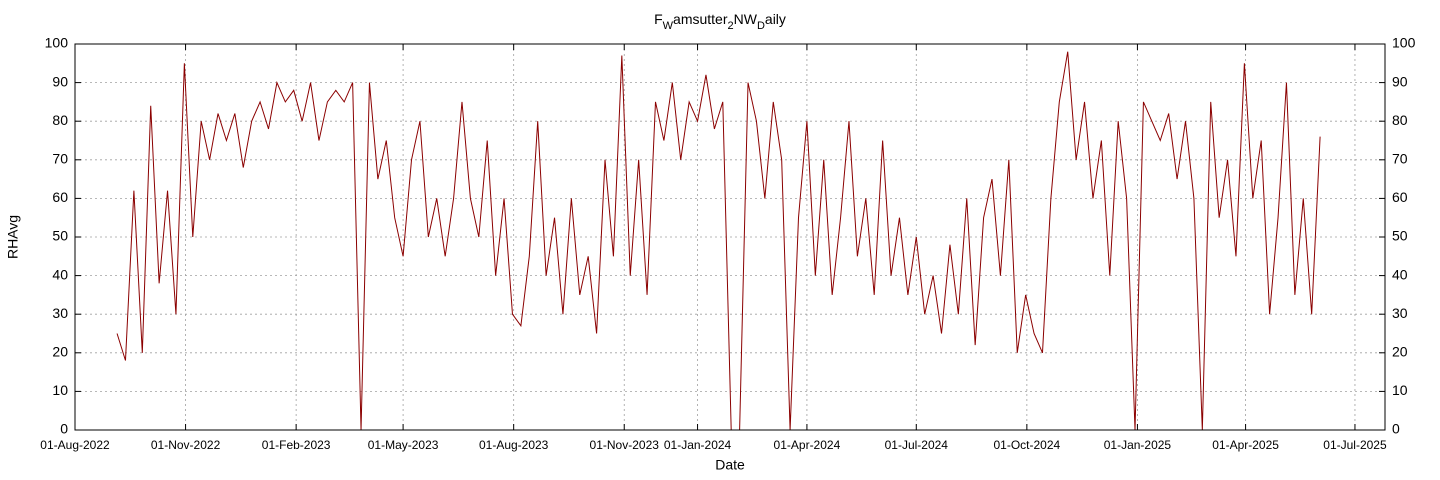  Describe the element at coordinates (1400, 274) in the screenshot. I see `y2-tick-label: 40` at that location.